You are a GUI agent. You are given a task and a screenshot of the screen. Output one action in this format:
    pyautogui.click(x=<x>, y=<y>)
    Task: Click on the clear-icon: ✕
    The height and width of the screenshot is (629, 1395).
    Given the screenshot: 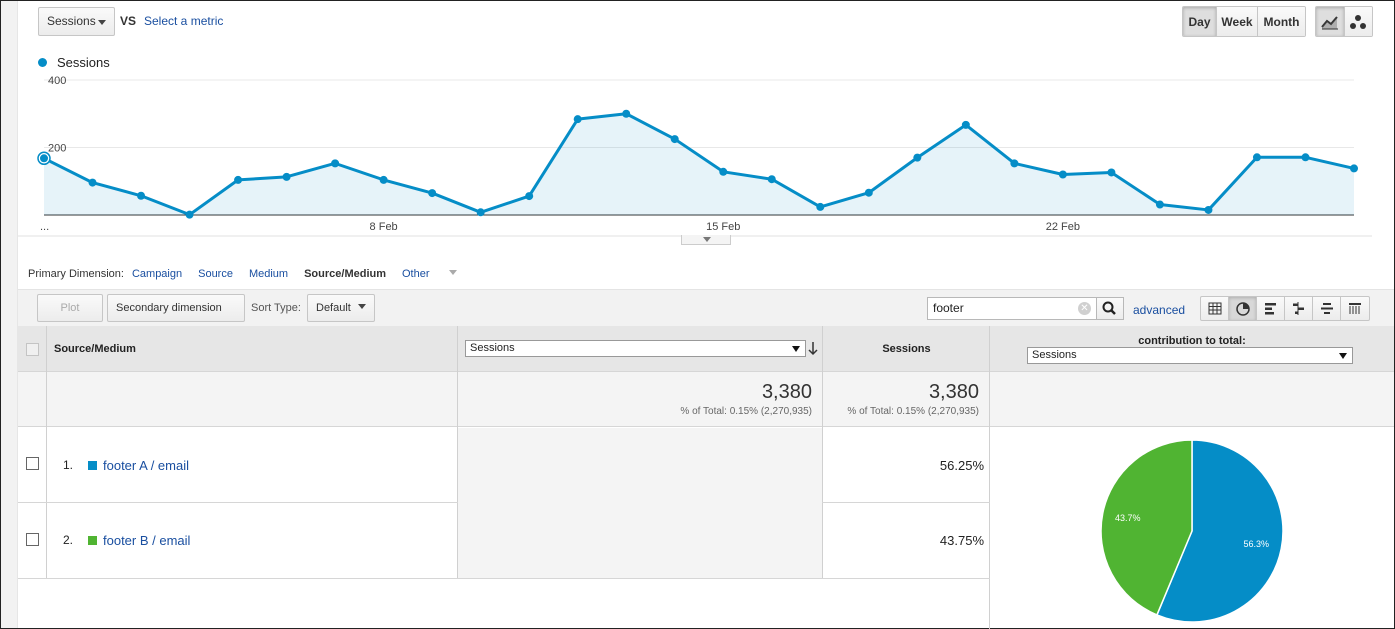 What is the action you would take?
    pyautogui.click(x=1084, y=308)
    